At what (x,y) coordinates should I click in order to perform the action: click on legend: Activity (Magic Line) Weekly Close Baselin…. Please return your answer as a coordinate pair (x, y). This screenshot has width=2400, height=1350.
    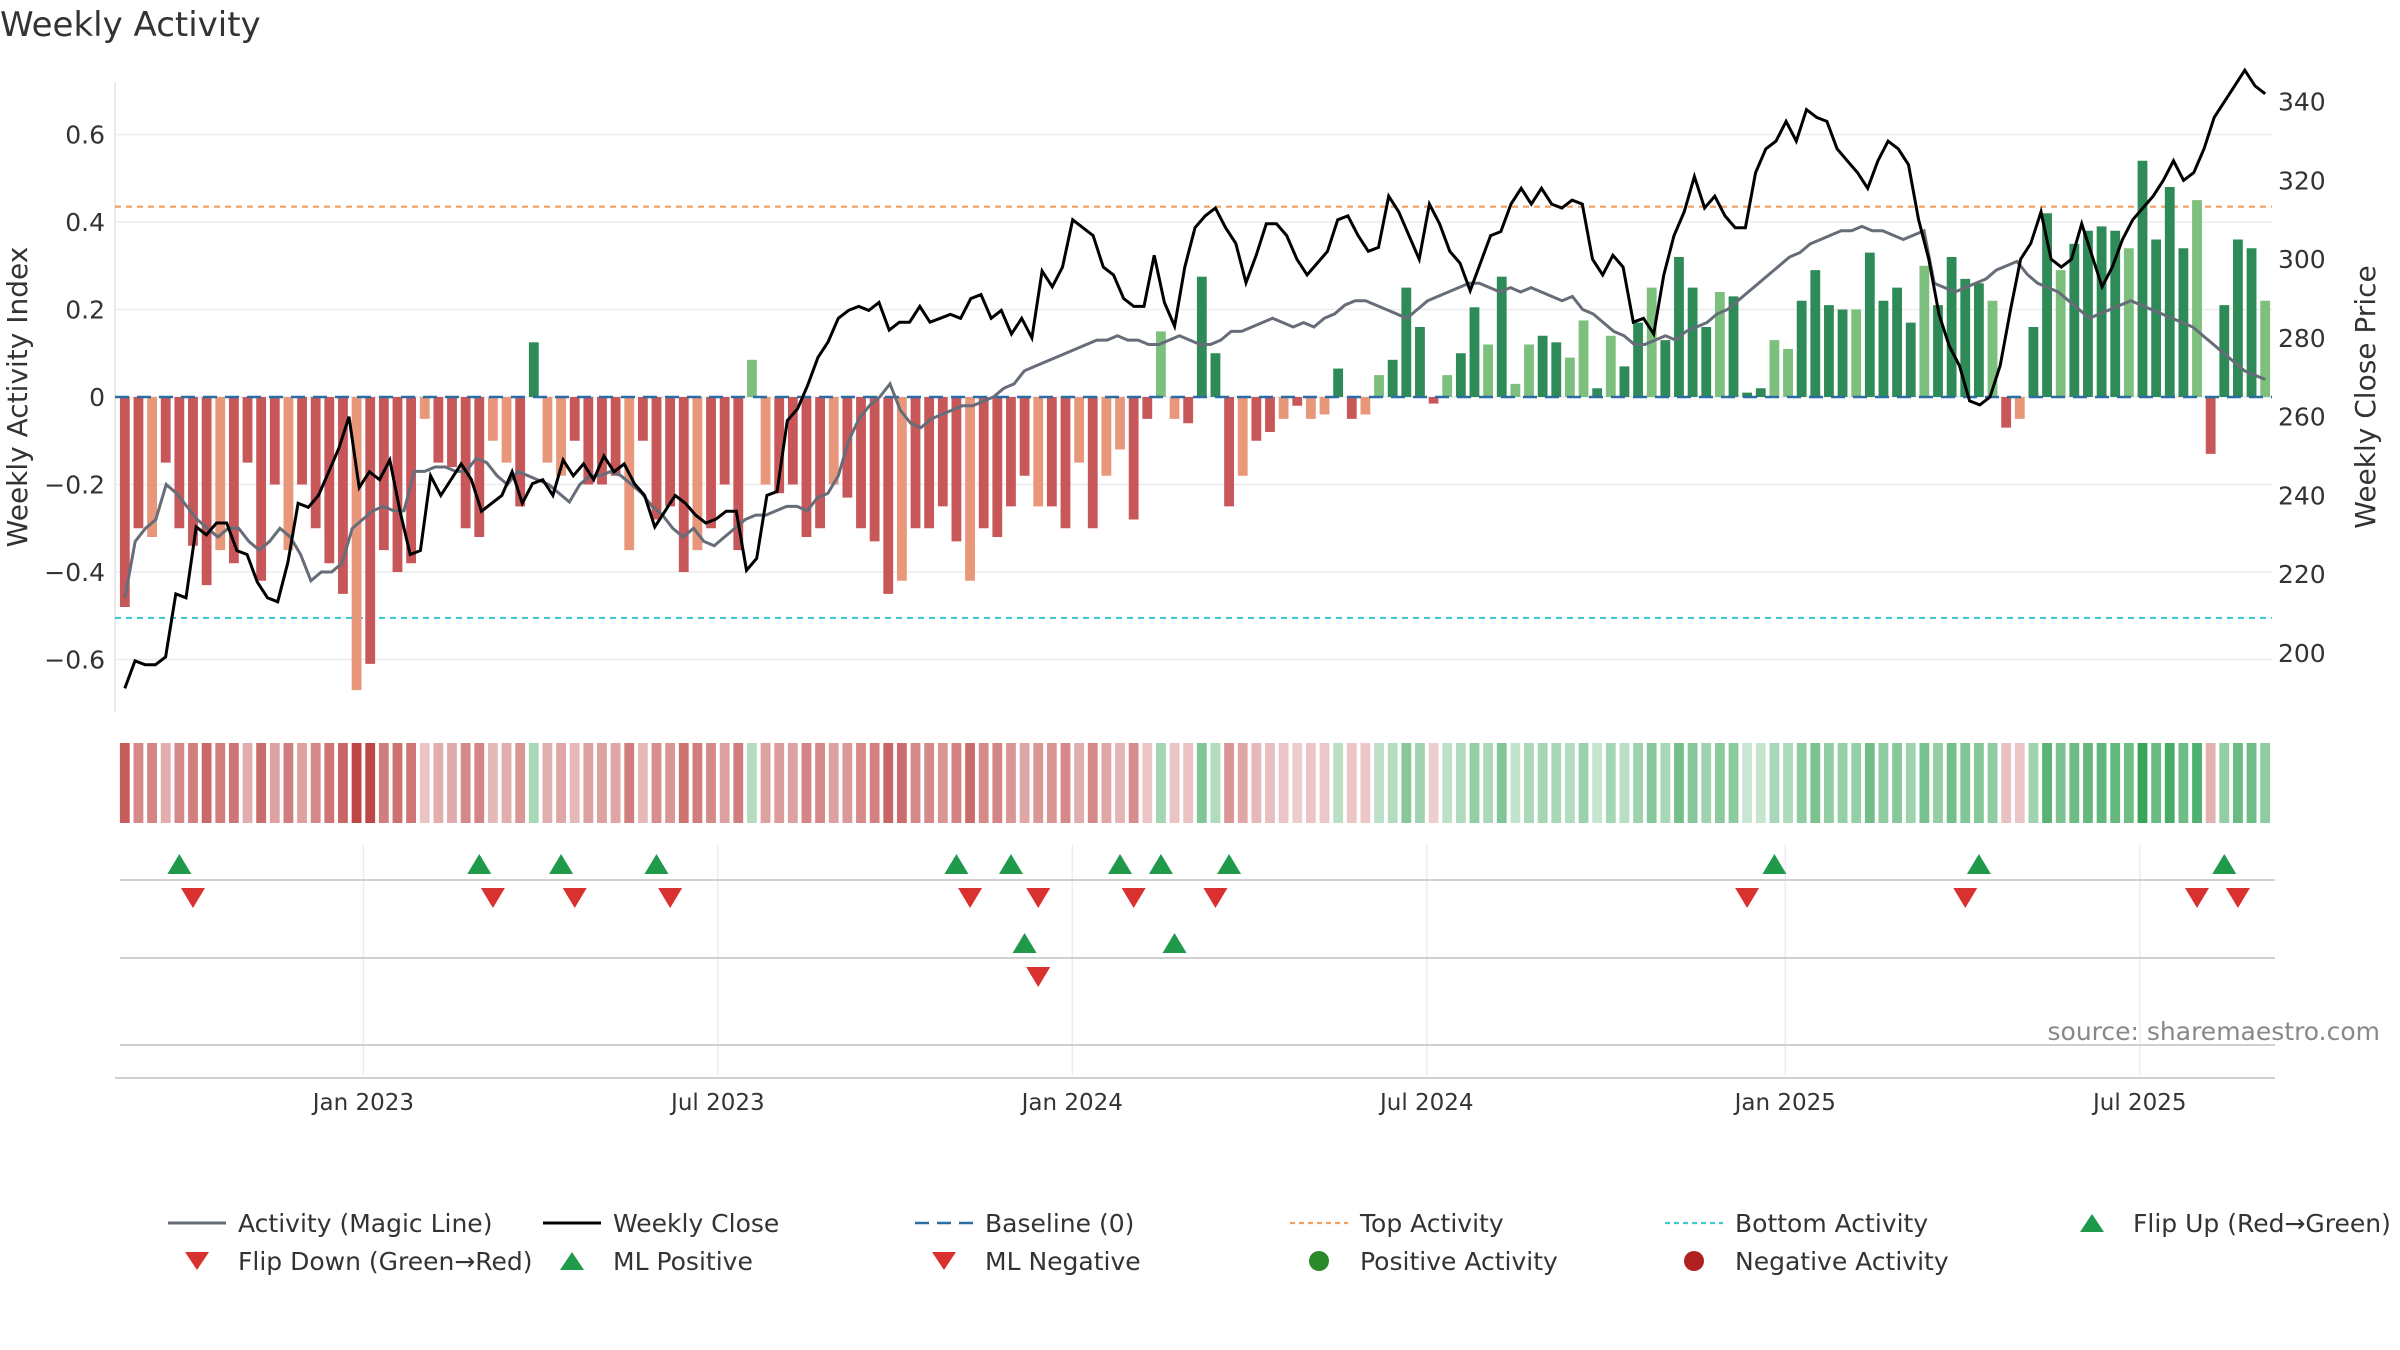
    Looking at the image, I should click on (1279, 1242).